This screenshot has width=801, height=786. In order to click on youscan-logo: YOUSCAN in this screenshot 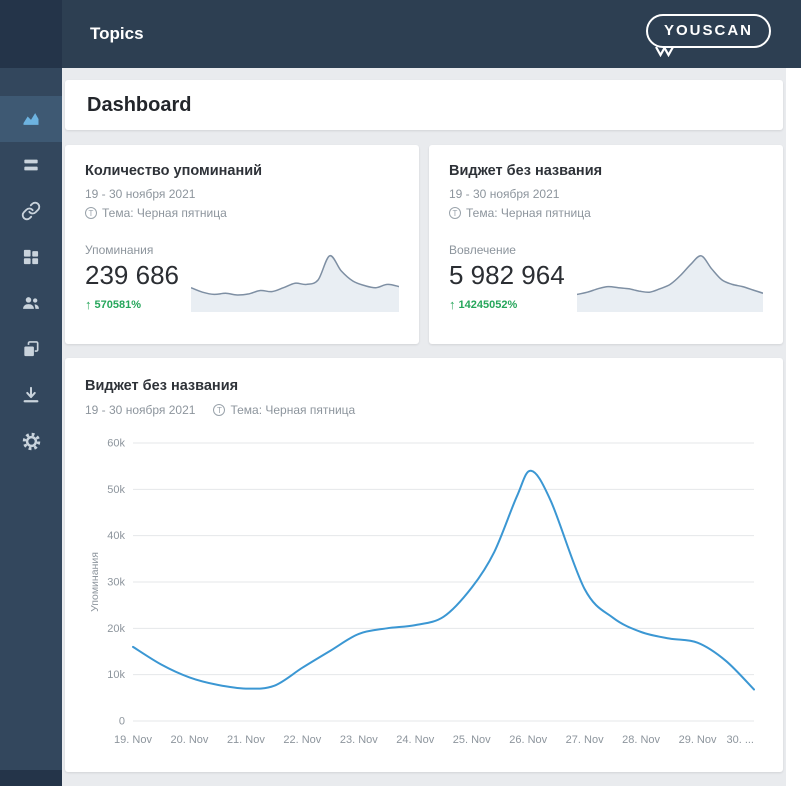, I will do `click(708, 35)`.